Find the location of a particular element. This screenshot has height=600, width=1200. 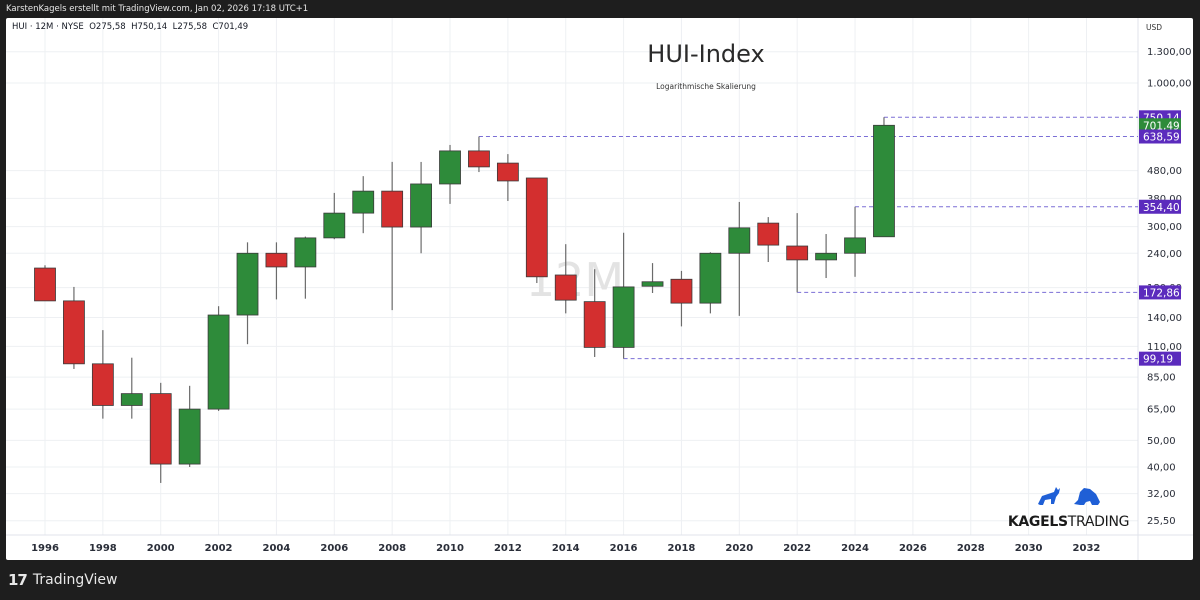

candle-1998 is located at coordinates (102, 374).